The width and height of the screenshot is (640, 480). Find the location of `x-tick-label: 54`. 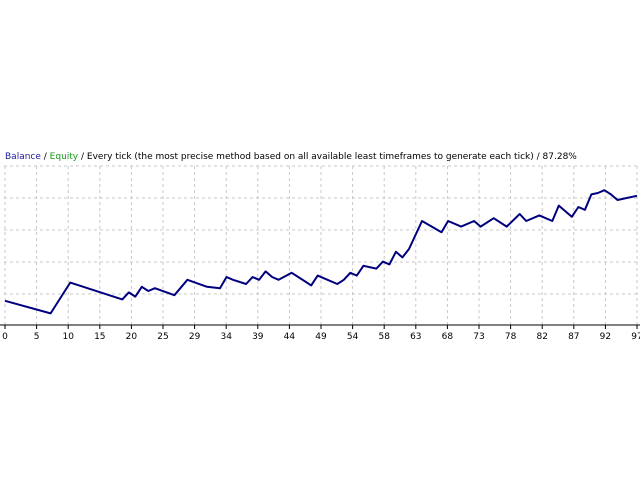

x-tick-label: 54 is located at coordinates (353, 337).